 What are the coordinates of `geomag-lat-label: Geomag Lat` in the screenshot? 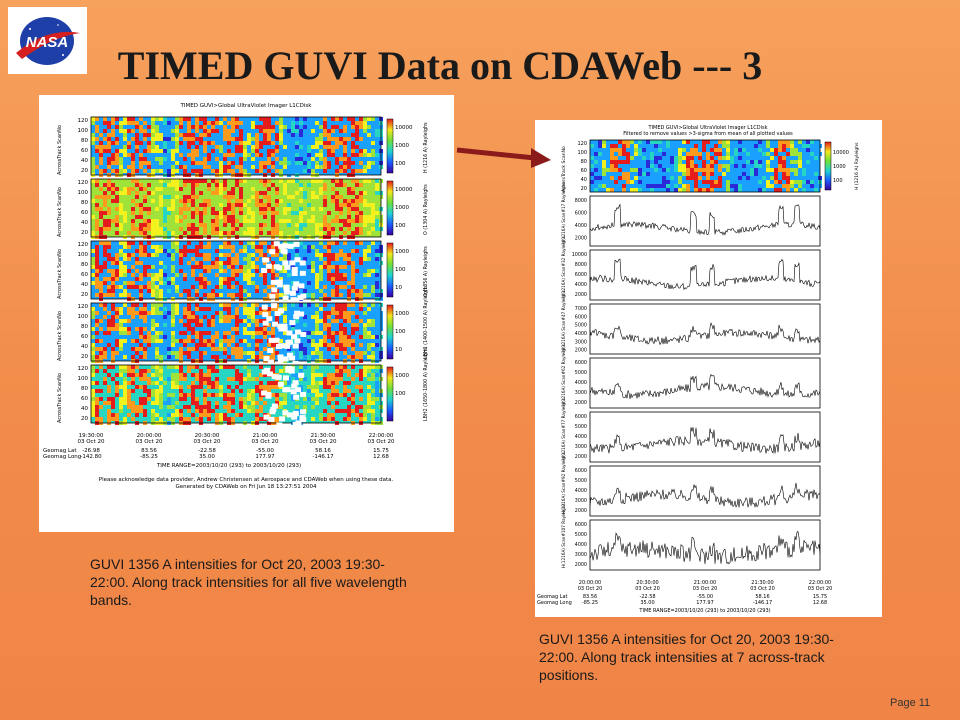 It's located at (60, 451).